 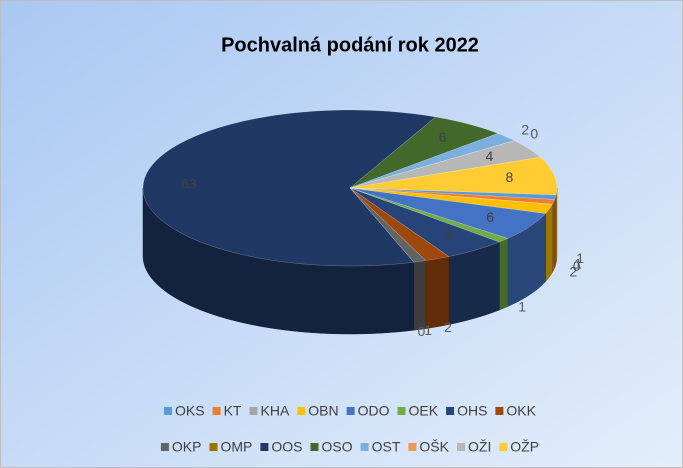 What do you see at coordinates (337, 447) in the screenshot?
I see `legend-label: OSO` at bounding box center [337, 447].